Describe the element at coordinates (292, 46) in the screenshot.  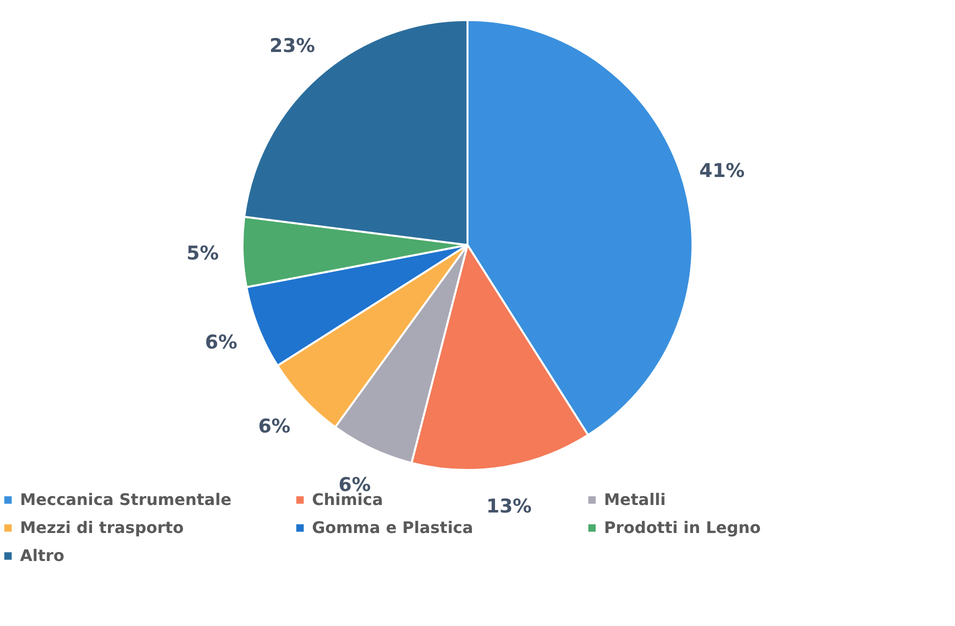
I see `data-label: 23%` at that location.